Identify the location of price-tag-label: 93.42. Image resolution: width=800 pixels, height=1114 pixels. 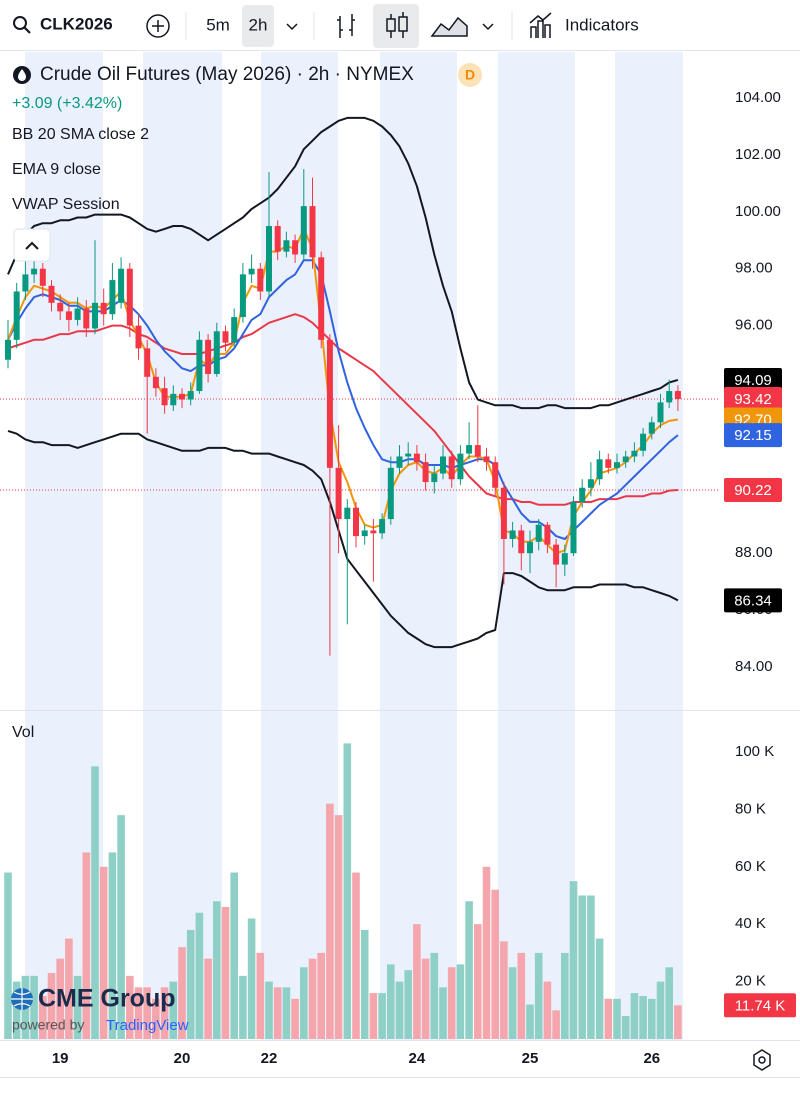
(753, 399).